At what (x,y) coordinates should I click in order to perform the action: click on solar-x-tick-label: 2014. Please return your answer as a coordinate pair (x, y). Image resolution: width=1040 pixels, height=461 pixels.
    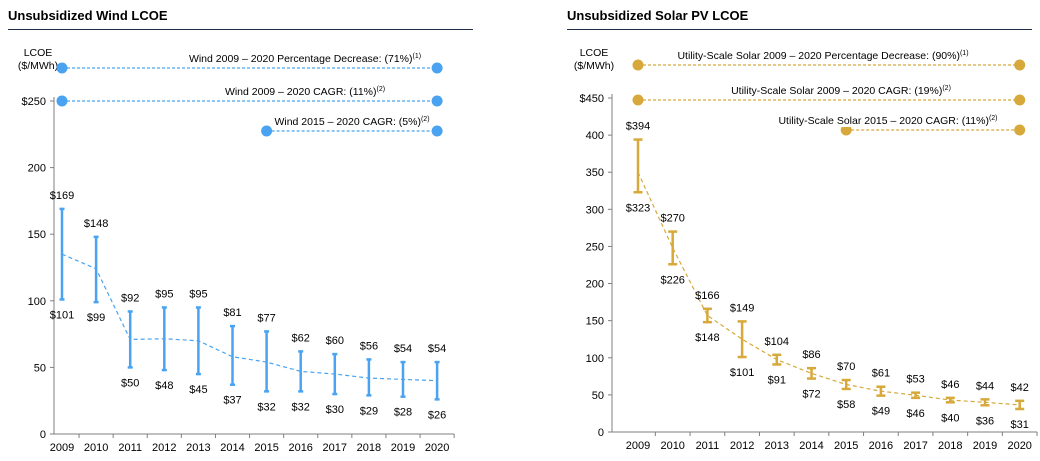
    Looking at the image, I should click on (811, 446).